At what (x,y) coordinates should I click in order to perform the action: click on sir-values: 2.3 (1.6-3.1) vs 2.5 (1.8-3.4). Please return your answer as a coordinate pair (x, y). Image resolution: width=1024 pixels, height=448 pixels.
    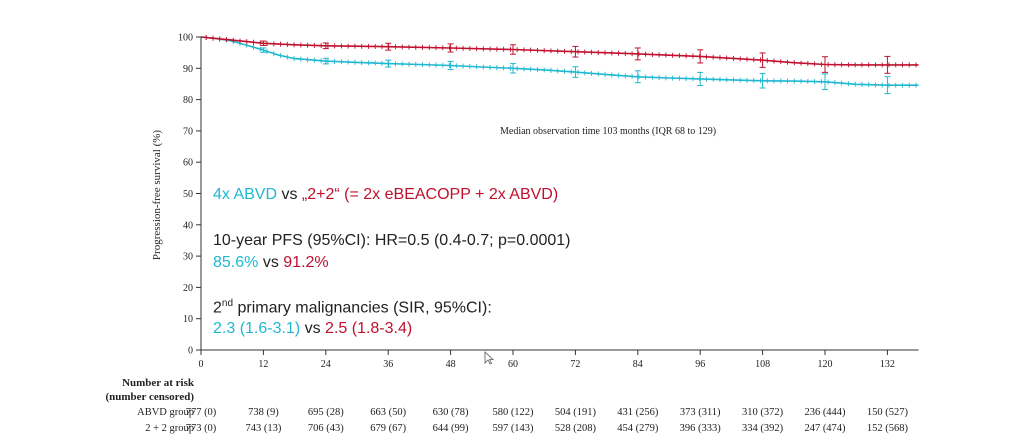
    Looking at the image, I should click on (312, 329).